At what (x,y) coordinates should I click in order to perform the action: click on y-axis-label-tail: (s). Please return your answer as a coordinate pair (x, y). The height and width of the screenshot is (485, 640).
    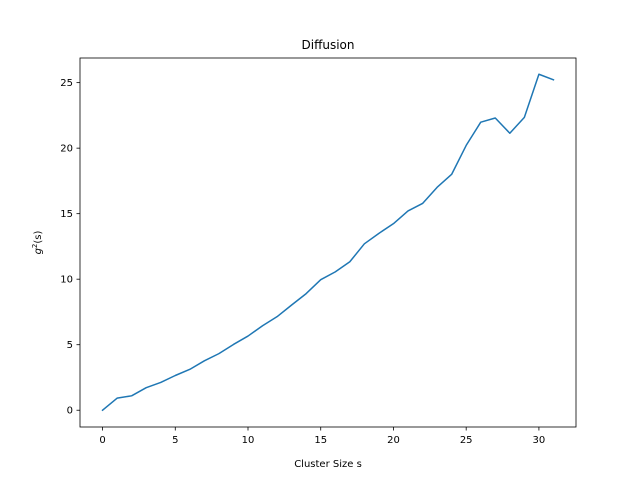
    Looking at the image, I should click on (38, 236).